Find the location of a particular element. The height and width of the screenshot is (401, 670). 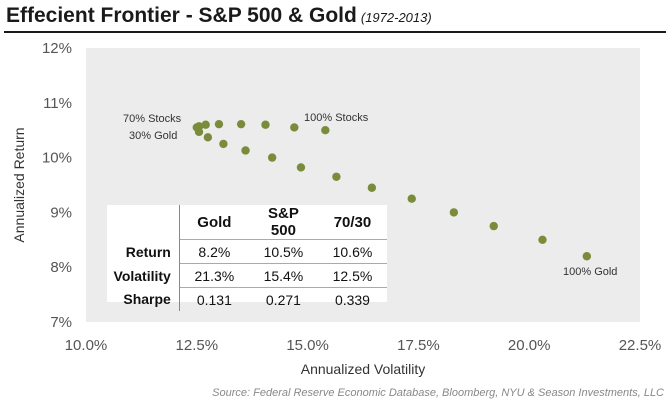

x-tick-label: 22.5% is located at coordinates (640, 345).